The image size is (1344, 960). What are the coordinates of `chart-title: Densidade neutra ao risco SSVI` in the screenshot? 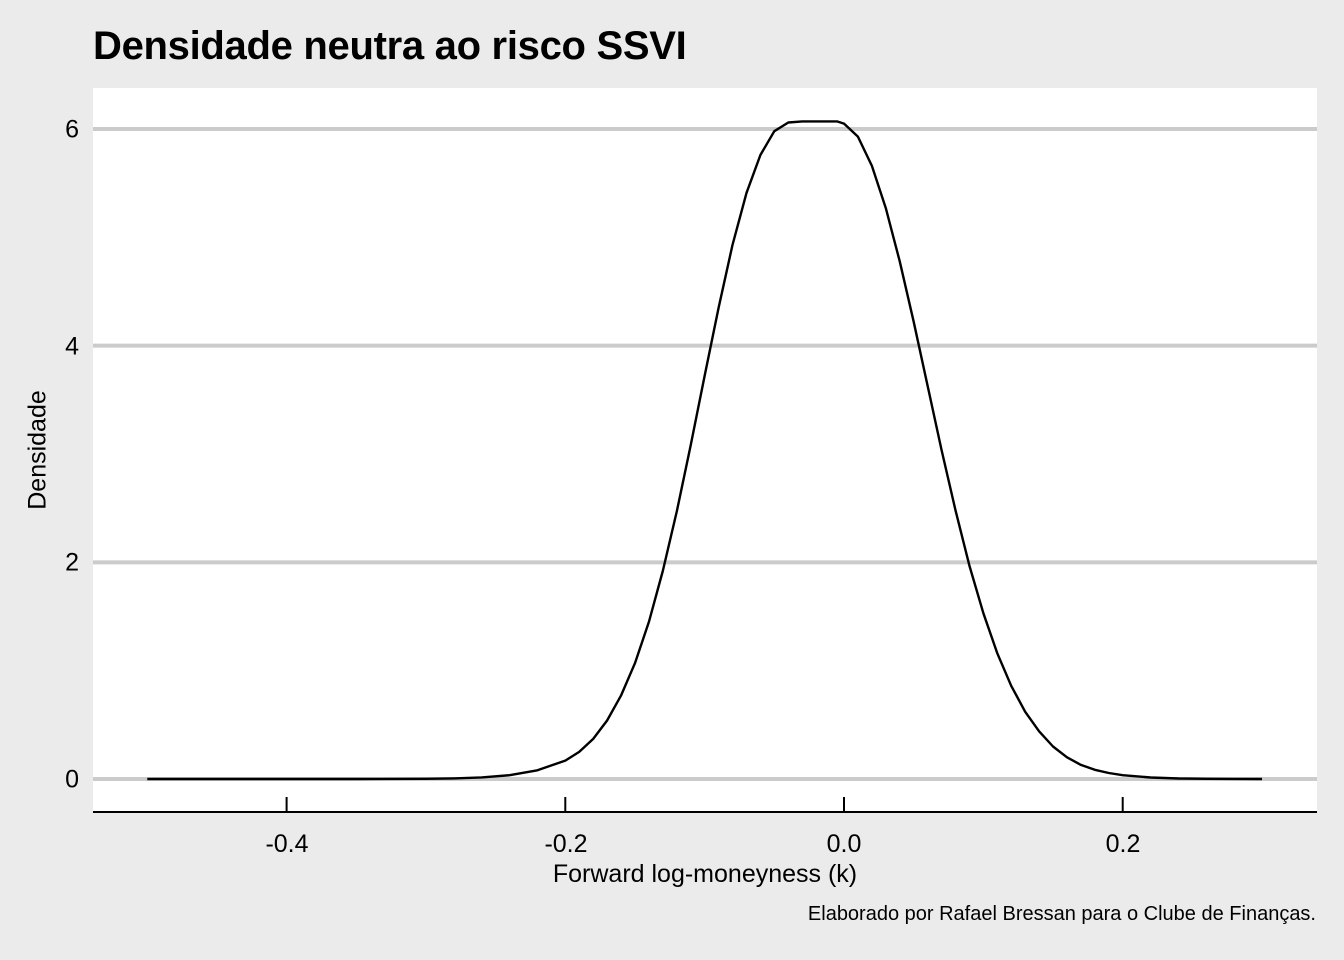 It's located at (390, 46).